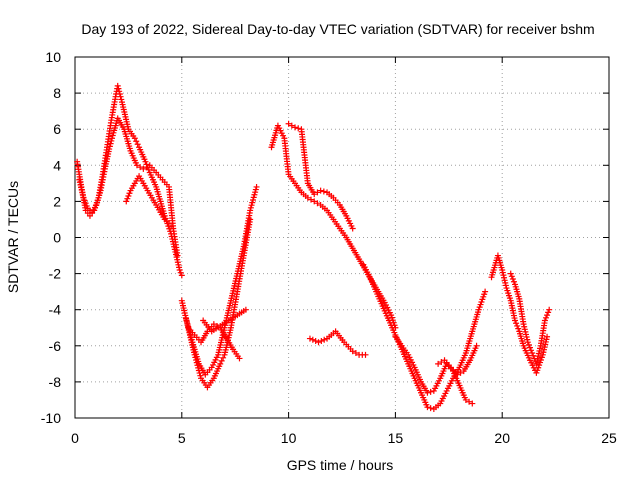  What do you see at coordinates (396, 438) in the screenshot?
I see `x-tick-label: 15` at bounding box center [396, 438].